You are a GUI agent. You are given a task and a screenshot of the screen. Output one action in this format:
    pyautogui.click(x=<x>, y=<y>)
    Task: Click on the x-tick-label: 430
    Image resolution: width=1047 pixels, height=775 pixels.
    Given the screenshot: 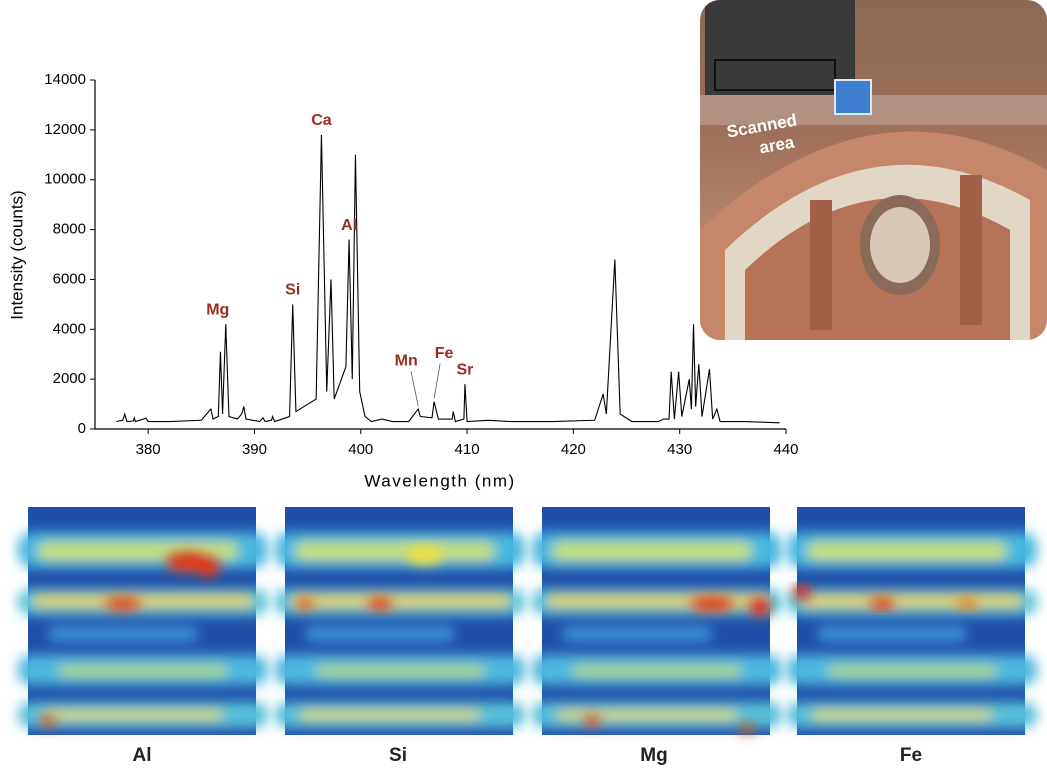 What is the action you would take?
    pyautogui.click(x=679, y=449)
    